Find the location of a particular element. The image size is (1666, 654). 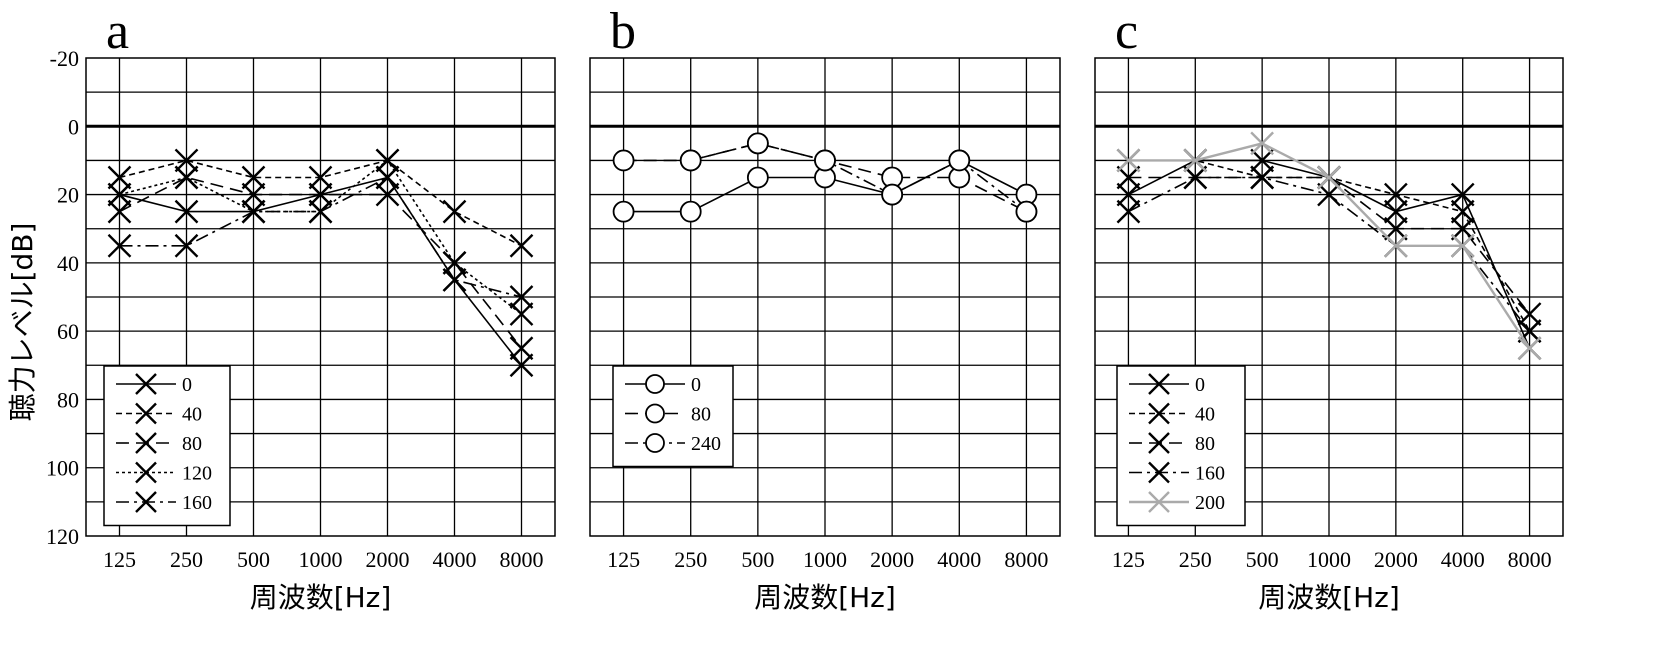

legend-item: 120 is located at coordinates (164, 473).